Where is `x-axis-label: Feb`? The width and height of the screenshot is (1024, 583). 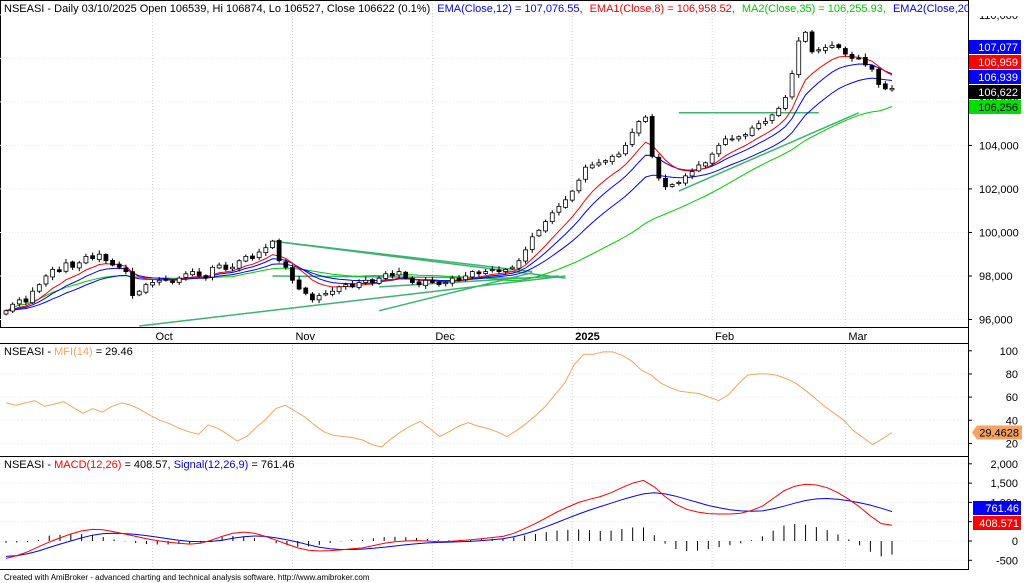 x-axis-label: Feb is located at coordinates (724, 337).